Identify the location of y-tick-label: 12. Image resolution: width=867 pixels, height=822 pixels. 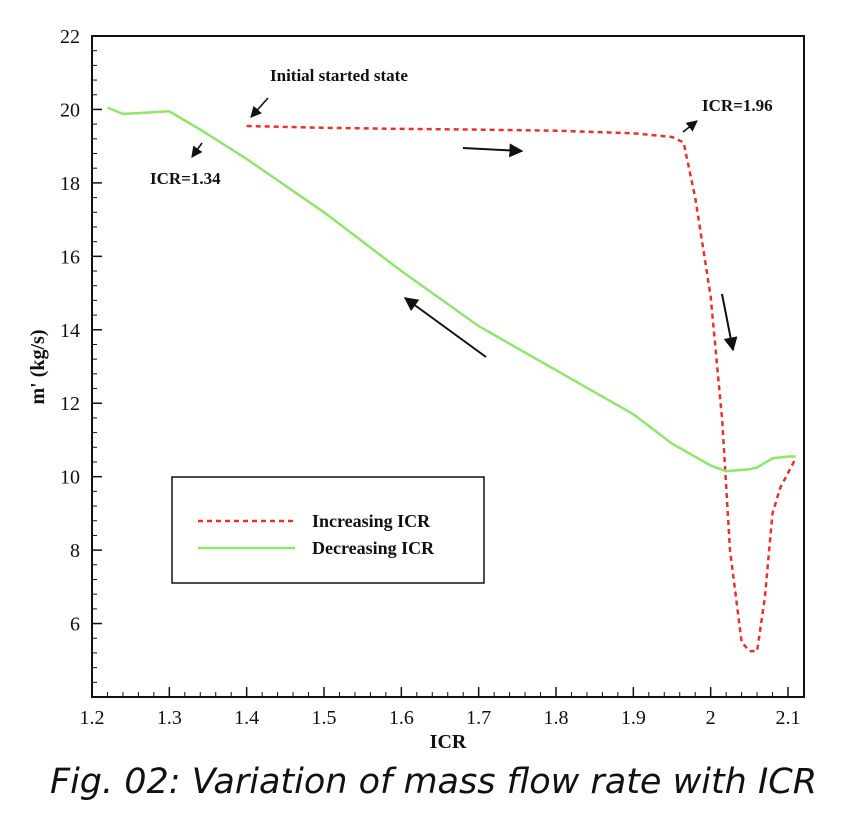
(70, 404).